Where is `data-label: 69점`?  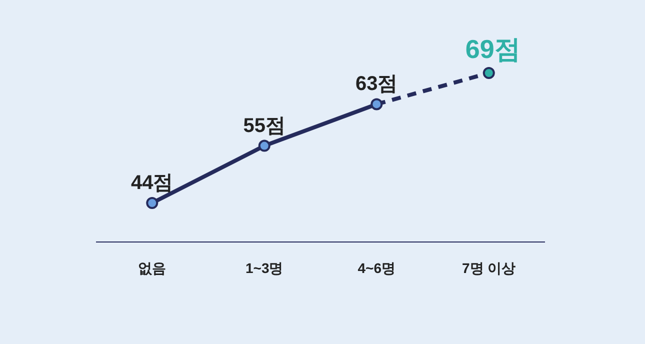
data-label: 69점 is located at coordinates (492, 49).